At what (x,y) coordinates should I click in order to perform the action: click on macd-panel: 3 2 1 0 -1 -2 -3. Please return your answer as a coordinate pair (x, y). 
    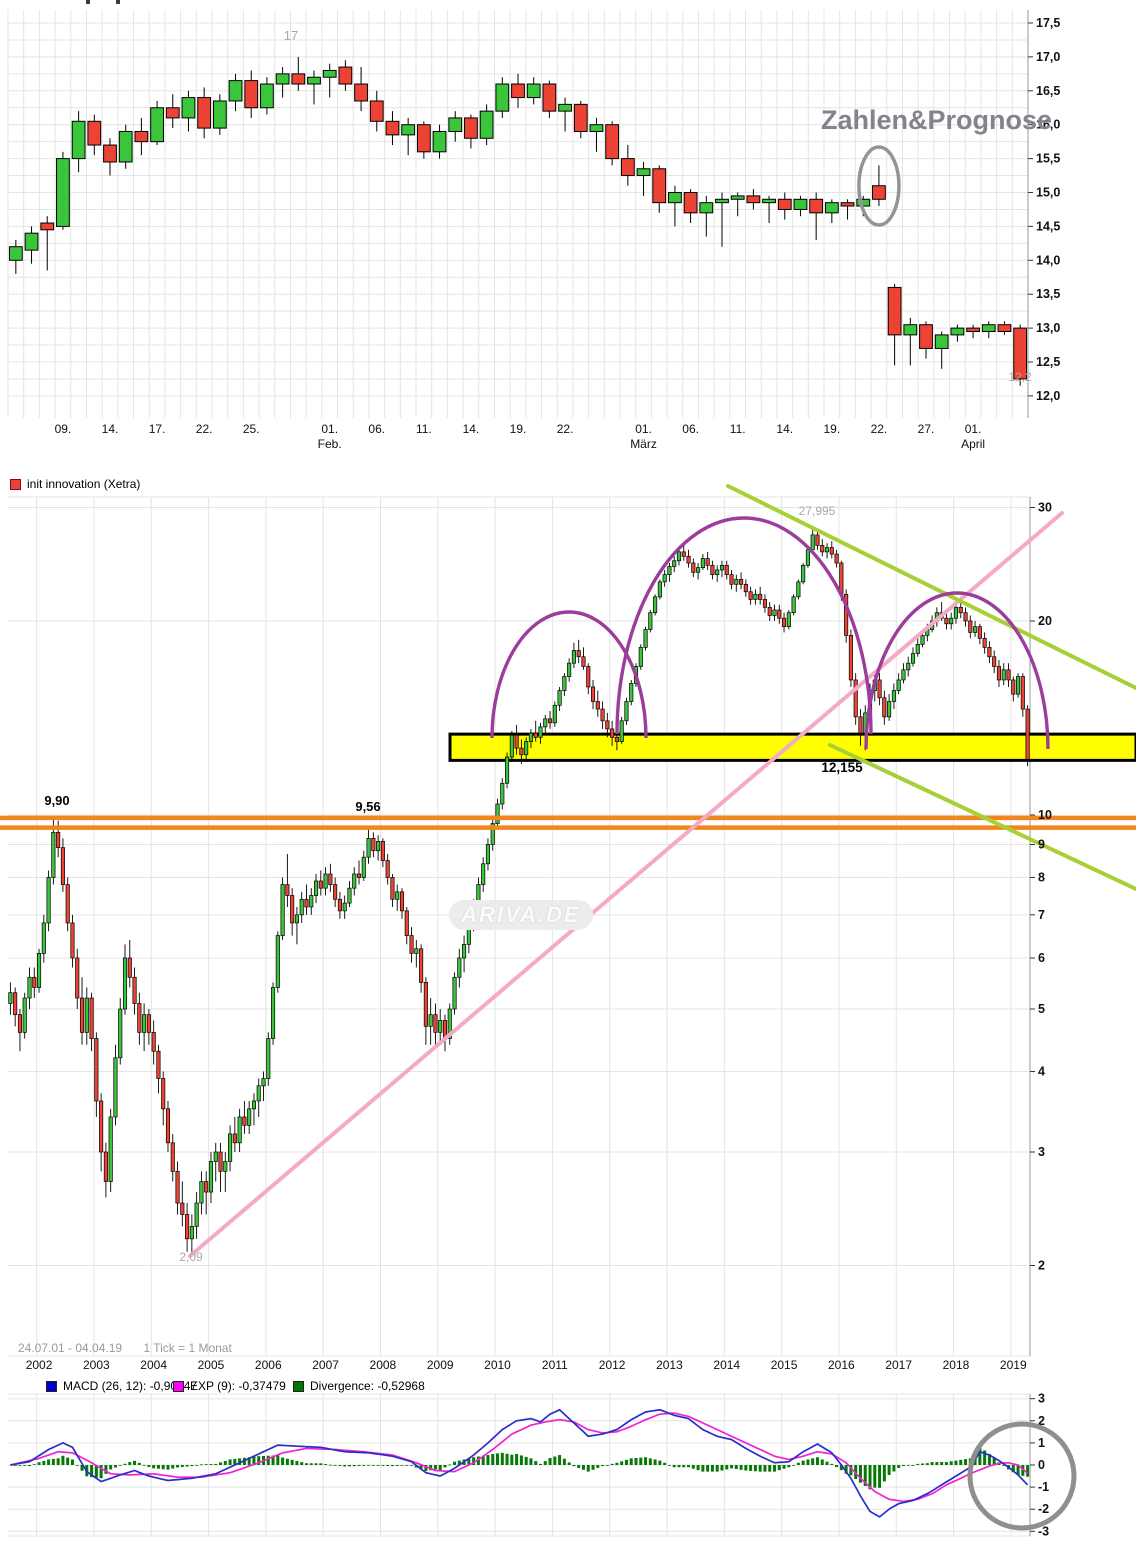
    Looking at the image, I should click on (542, 1465).